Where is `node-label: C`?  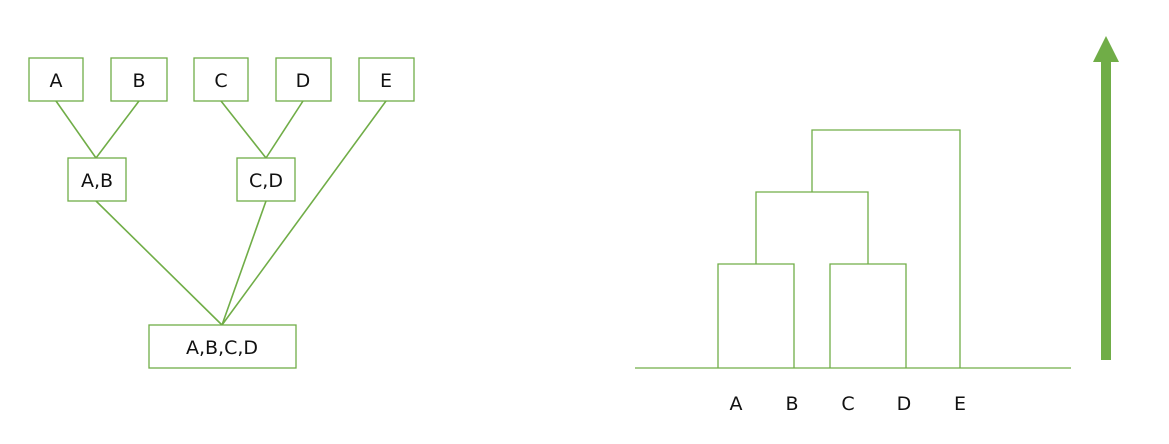 node-label: C is located at coordinates (220, 81).